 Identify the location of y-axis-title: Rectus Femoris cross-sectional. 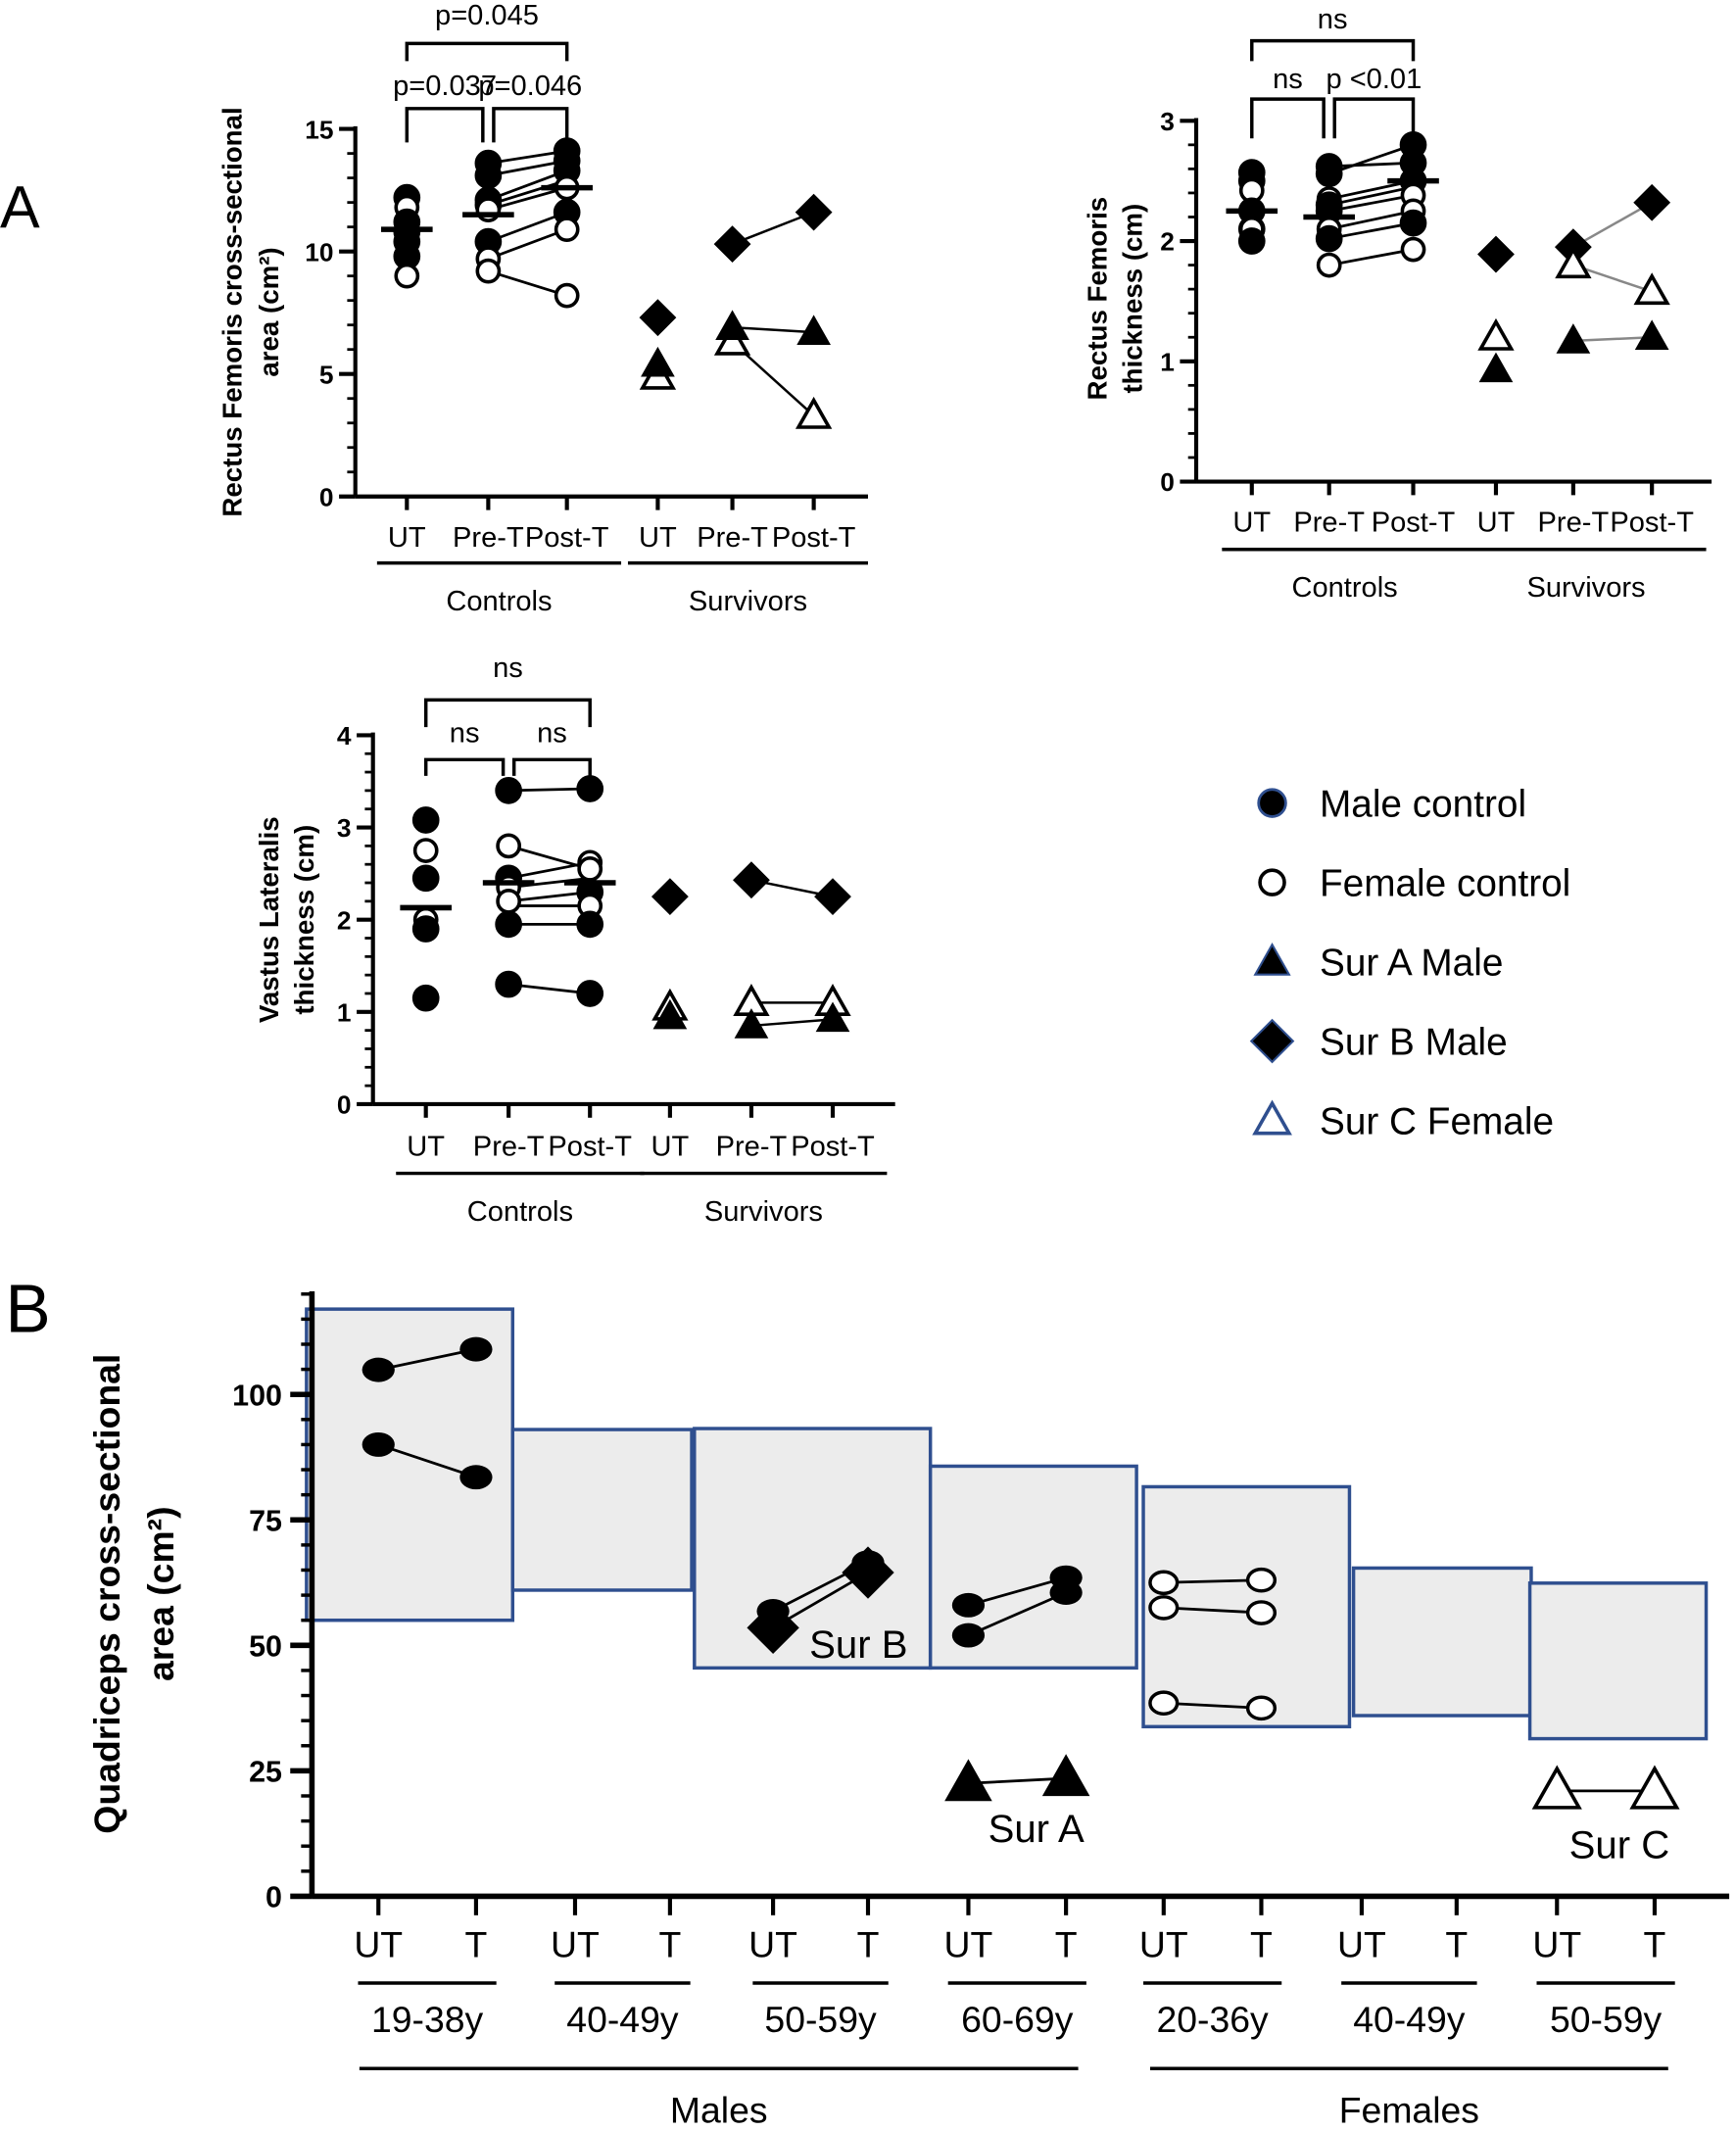
(232, 311).